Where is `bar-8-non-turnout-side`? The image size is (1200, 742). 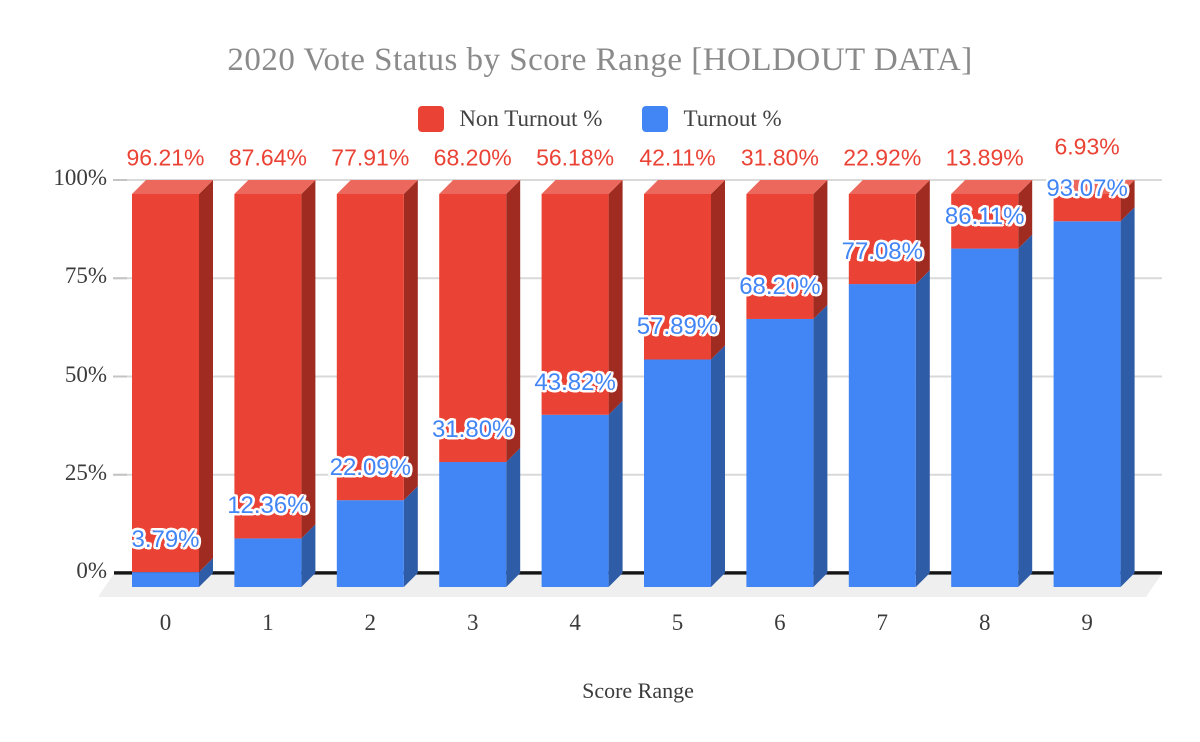
bar-8-non-turnout-side is located at coordinates (1025, 214).